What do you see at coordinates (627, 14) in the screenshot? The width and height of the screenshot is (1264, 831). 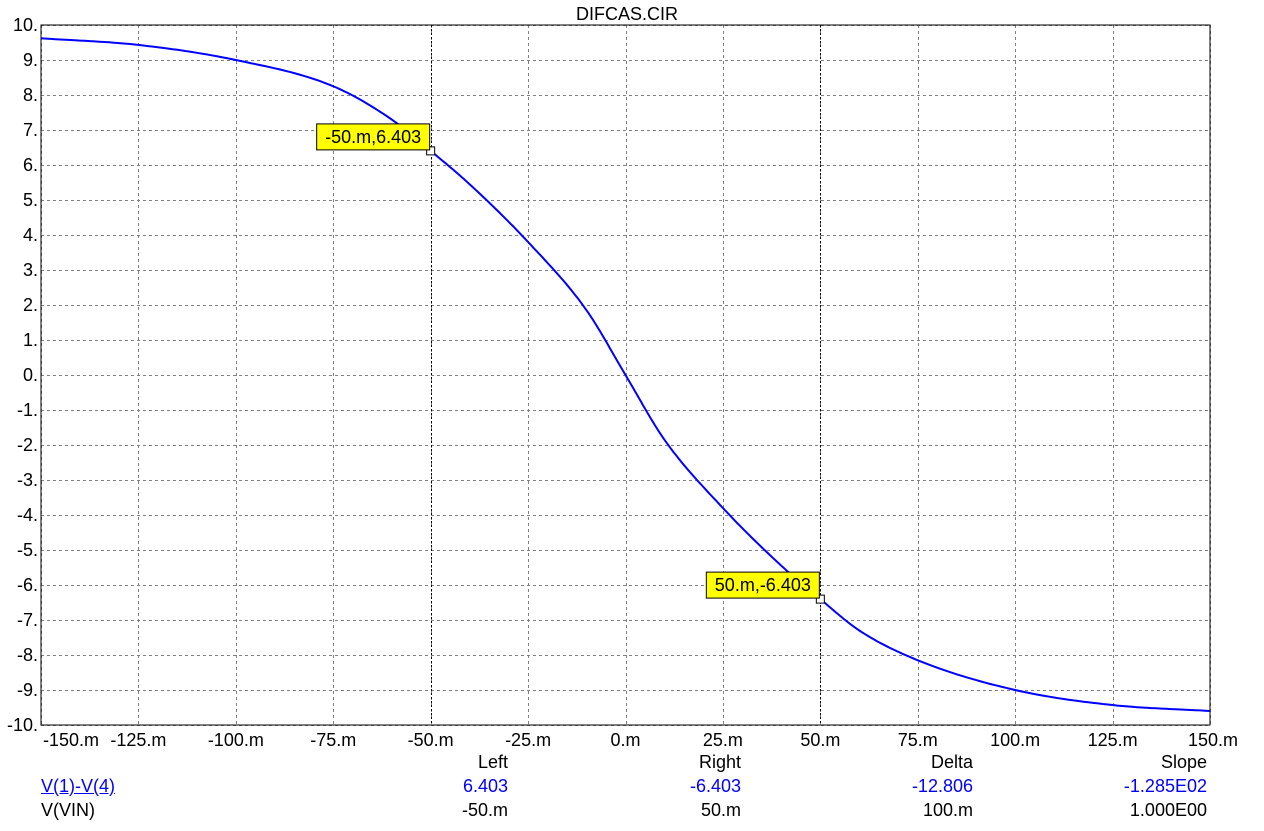 I see `chart-title: DIFCAS.CIR` at bounding box center [627, 14].